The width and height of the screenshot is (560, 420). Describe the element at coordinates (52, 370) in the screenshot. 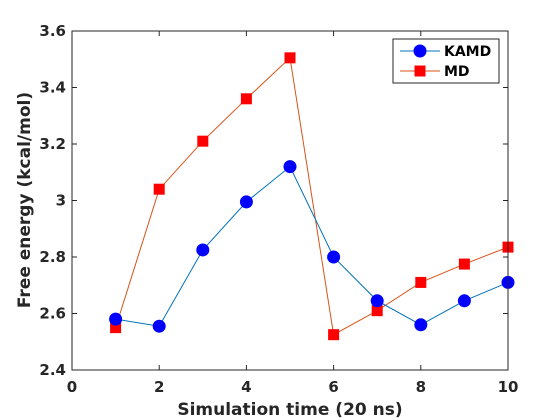

I see `y-tick-label: 2.4` at that location.